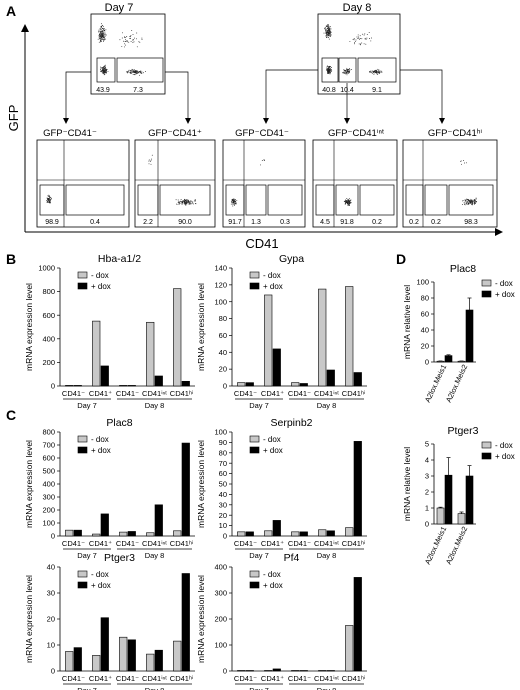  Describe the element at coordinates (359, 54) in the screenshot. I see `day8-plot-frame` at that location.